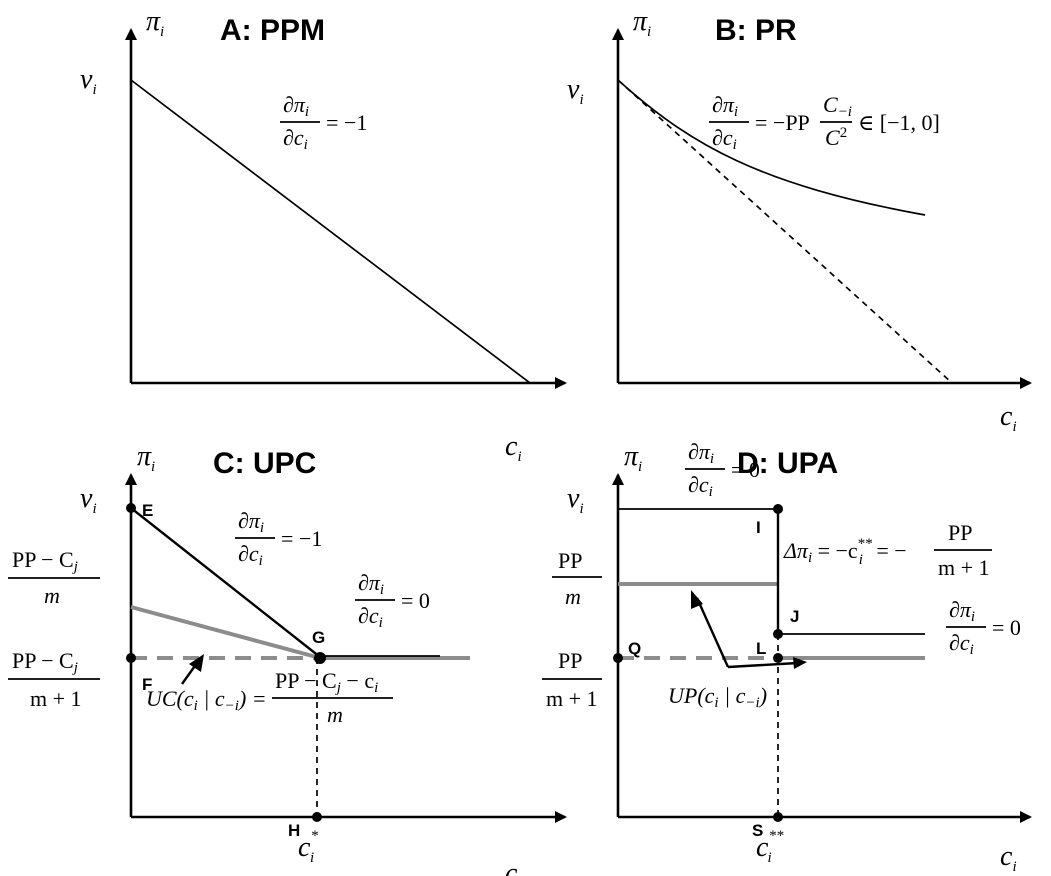 This screenshot has height=876, width=1051. Describe the element at coordinates (575, 500) in the screenshot. I see `panel-d-v-label: vi` at that location.